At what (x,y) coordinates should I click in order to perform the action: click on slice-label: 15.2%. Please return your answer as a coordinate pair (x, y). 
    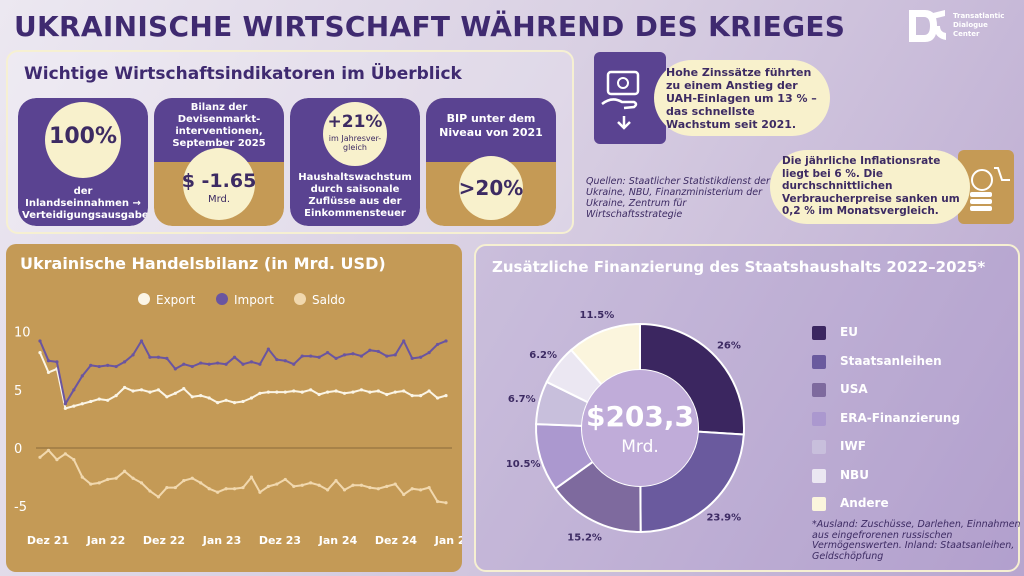
    Looking at the image, I should click on (584, 538).